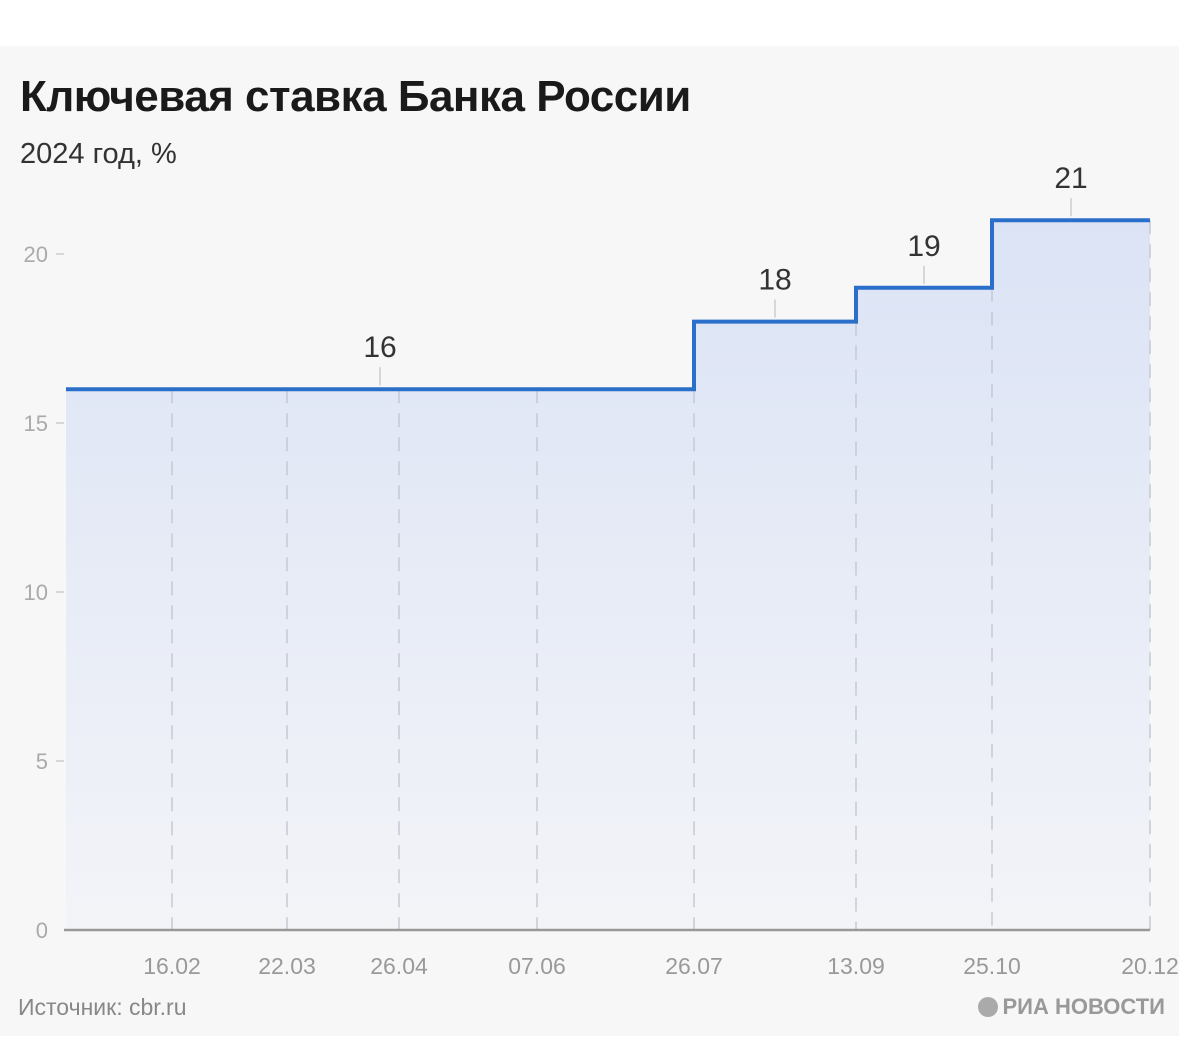 This screenshot has width=1179, height=1041. What do you see at coordinates (36, 592) in the screenshot?
I see `y-tick-label: 10` at bounding box center [36, 592].